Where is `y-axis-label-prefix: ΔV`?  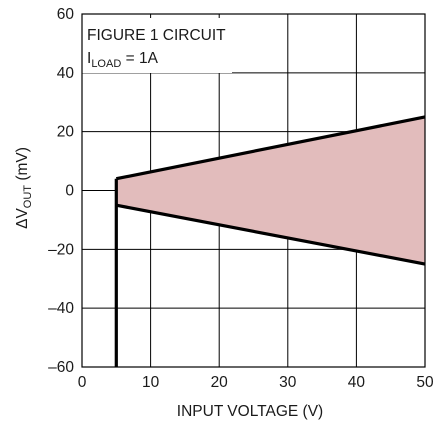
y-axis-label-prefix: ΔV is located at coordinates (22, 218).